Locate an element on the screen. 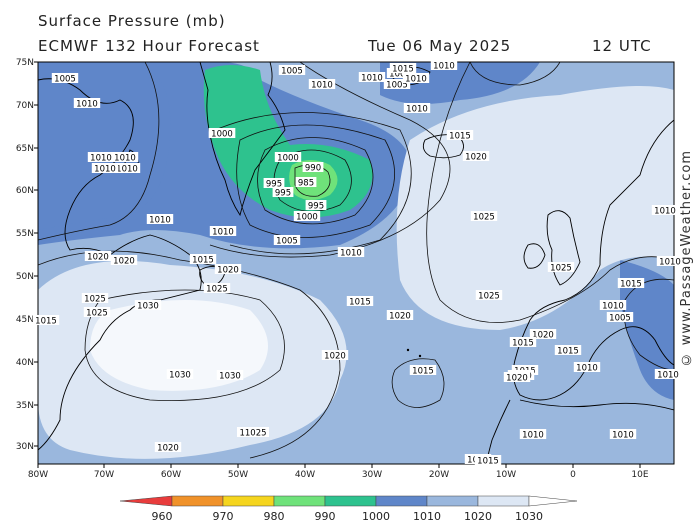 The image size is (700, 525). lon-label: 60W is located at coordinates (171, 475).